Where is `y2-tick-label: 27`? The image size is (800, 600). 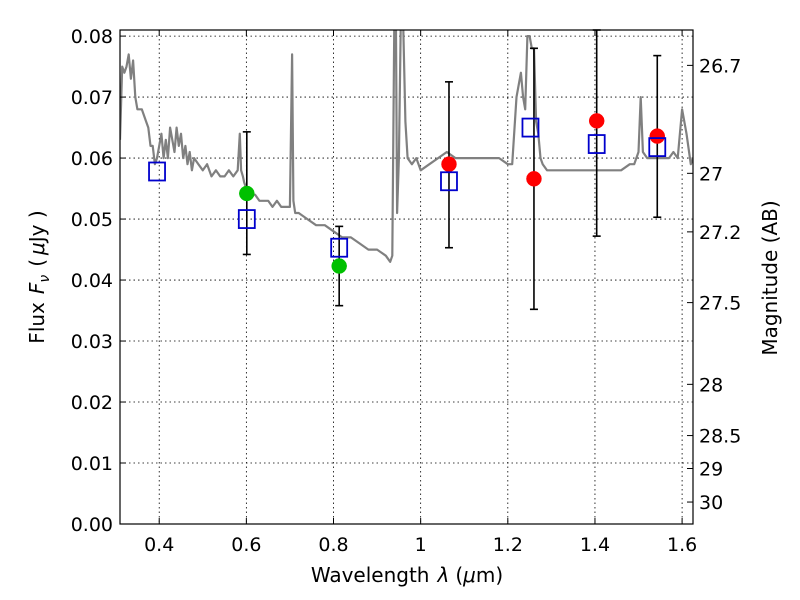
y2-tick-label: 27 is located at coordinates (711, 174).